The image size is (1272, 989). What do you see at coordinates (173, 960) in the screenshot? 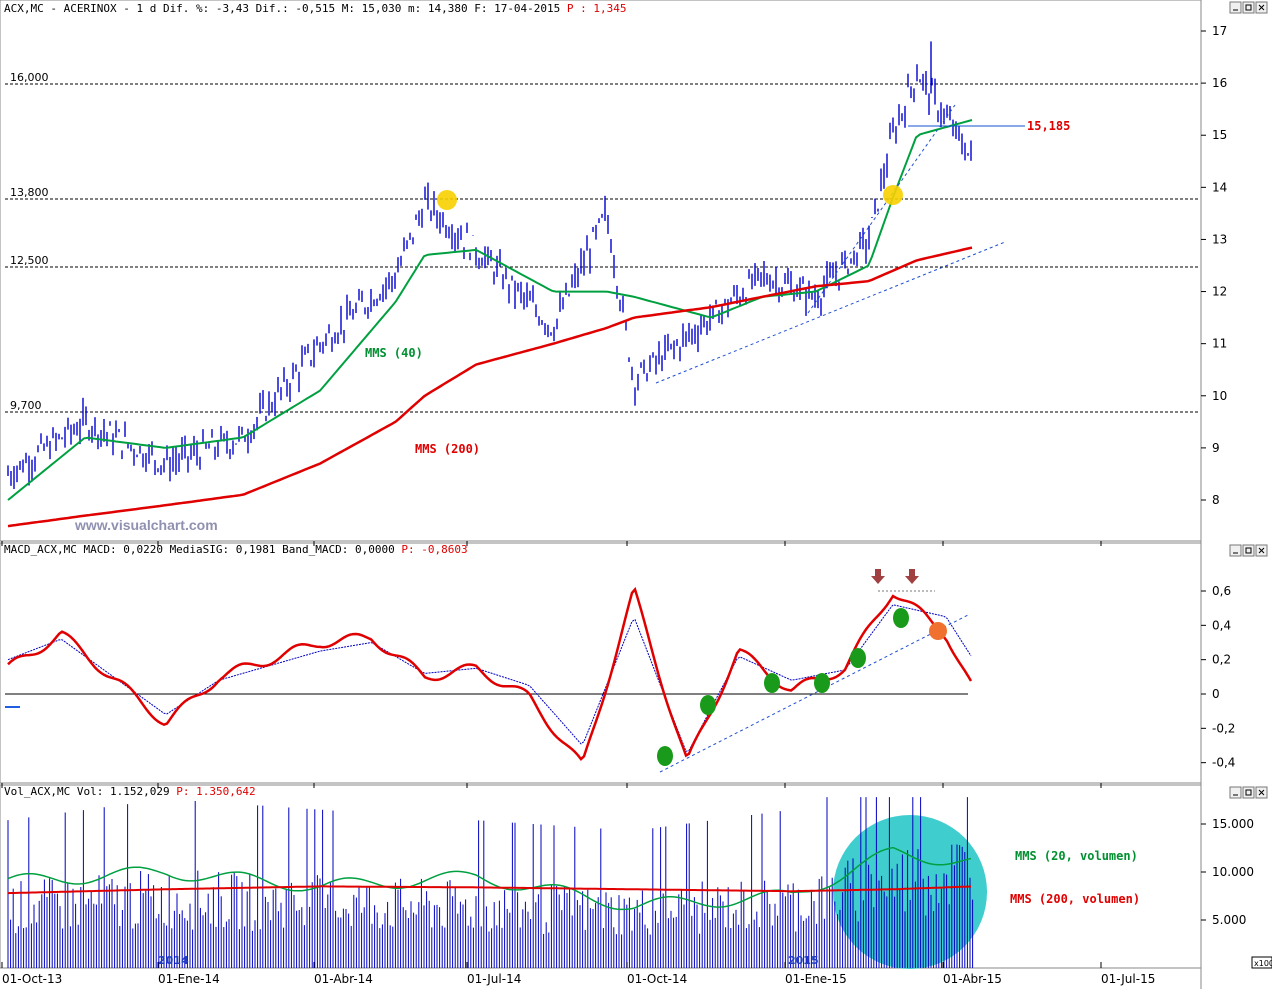
I see `year-label-2014: 2014` at bounding box center [173, 960].